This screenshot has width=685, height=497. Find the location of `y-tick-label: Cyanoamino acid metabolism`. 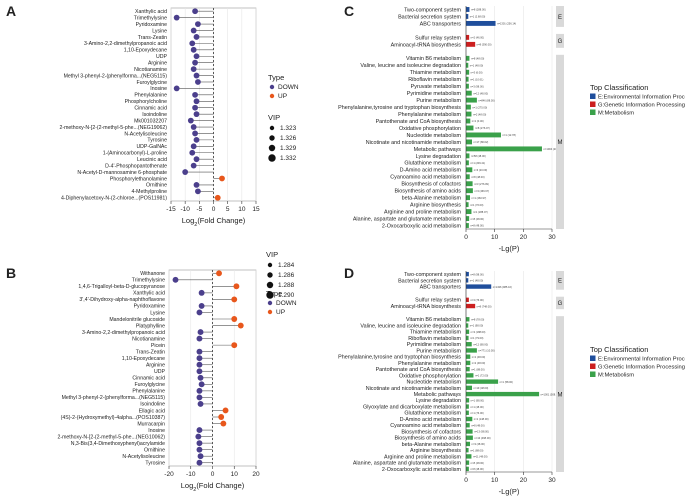

y-tick-label: Cyanoamino acid metabolism is located at coordinates (425, 178).